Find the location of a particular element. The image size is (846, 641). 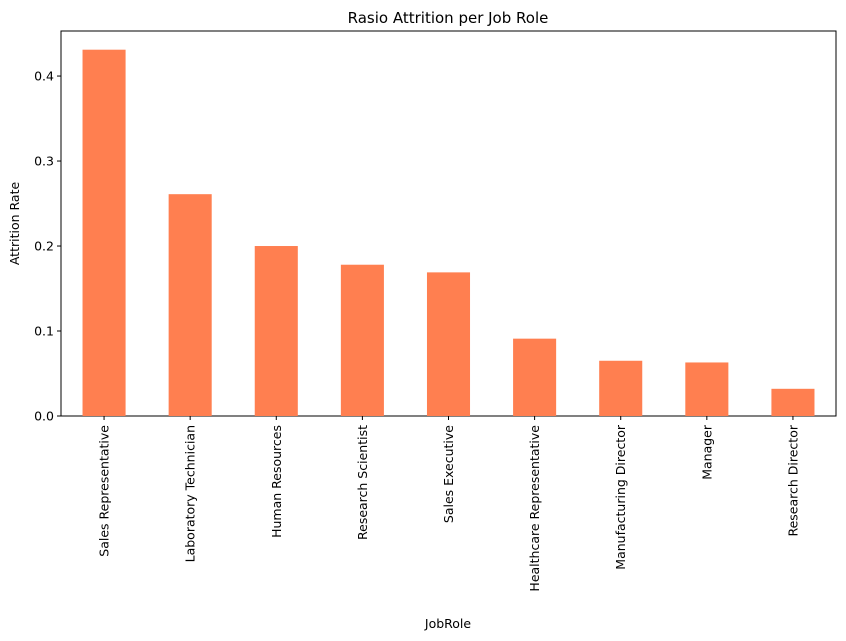

y-axis: 0.0 0.1 0.2 0.3 0.4 is located at coordinates (47, 246).